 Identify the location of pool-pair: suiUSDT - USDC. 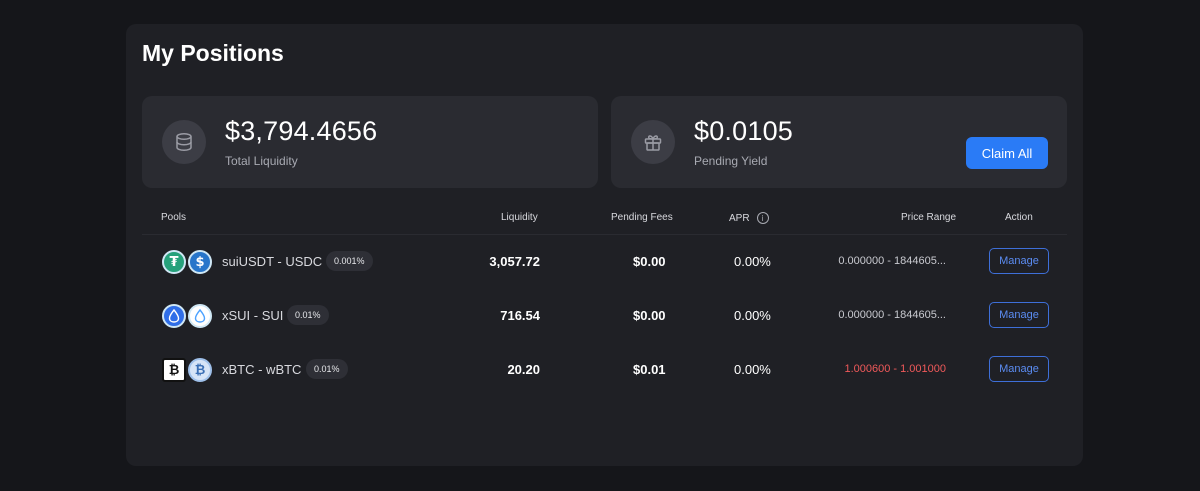
(272, 261).